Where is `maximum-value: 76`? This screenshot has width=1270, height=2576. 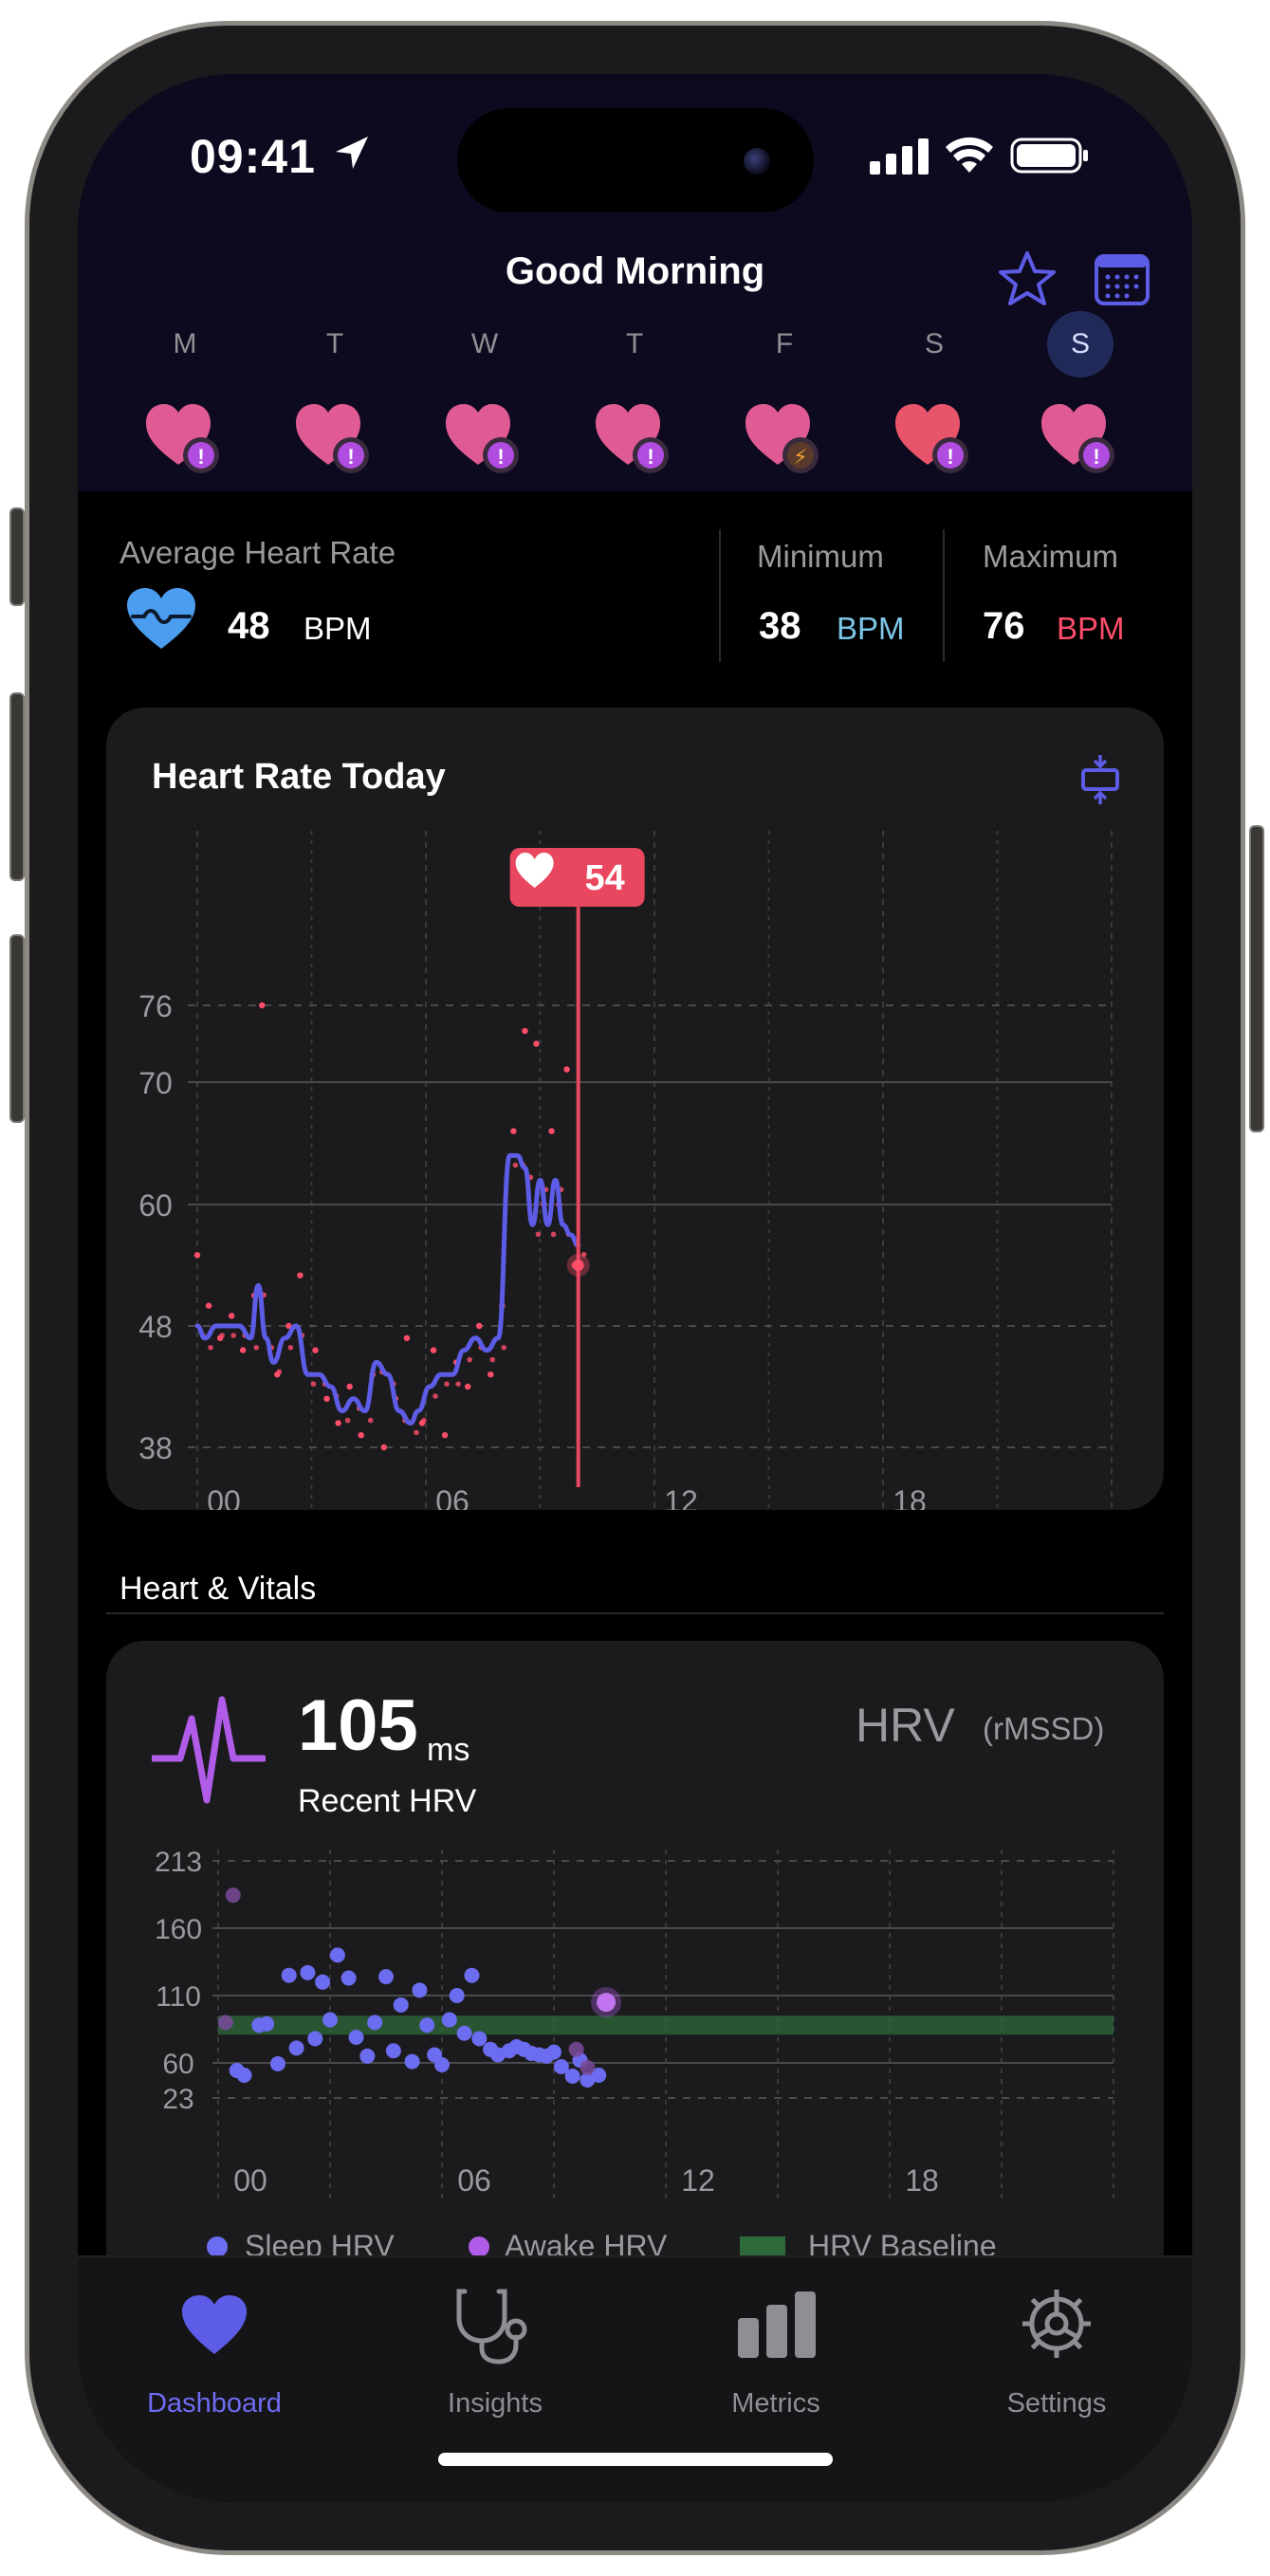
maximum-value: 76 is located at coordinates (1004, 626).